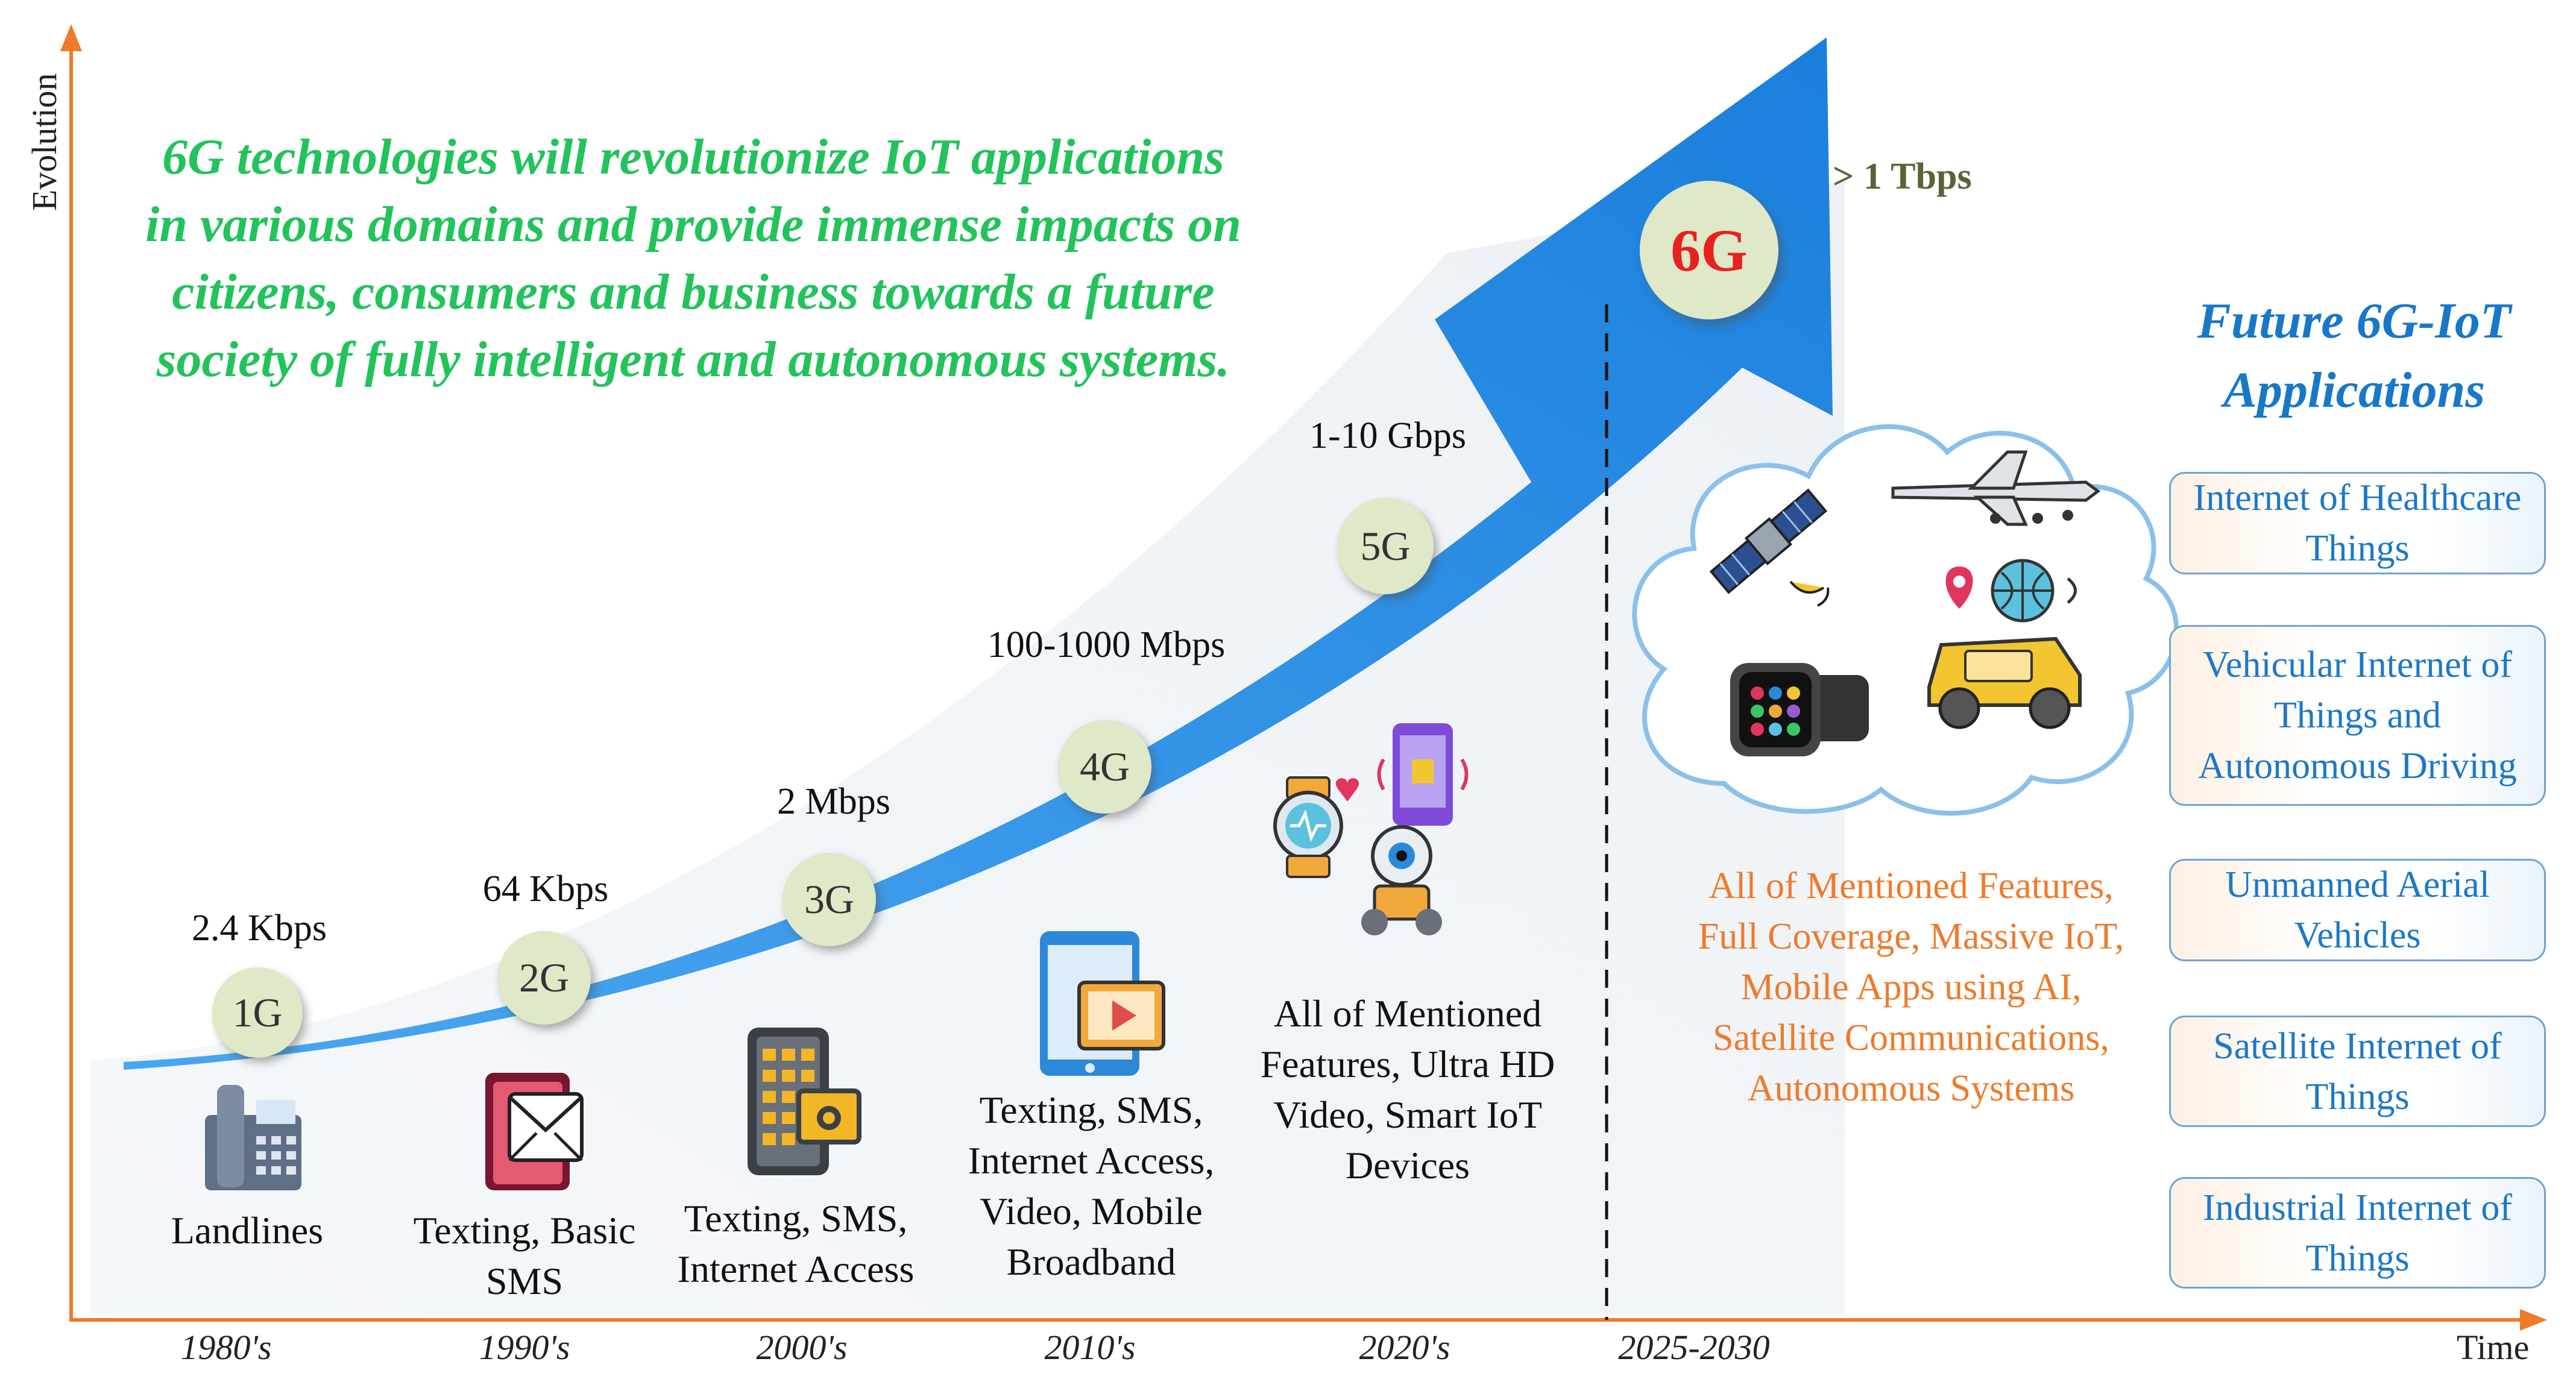 The image size is (2576, 1388). Describe the element at coordinates (2357, 523) in the screenshot. I see `app-box-healthcare: Internet of Healthcare Things` at that location.